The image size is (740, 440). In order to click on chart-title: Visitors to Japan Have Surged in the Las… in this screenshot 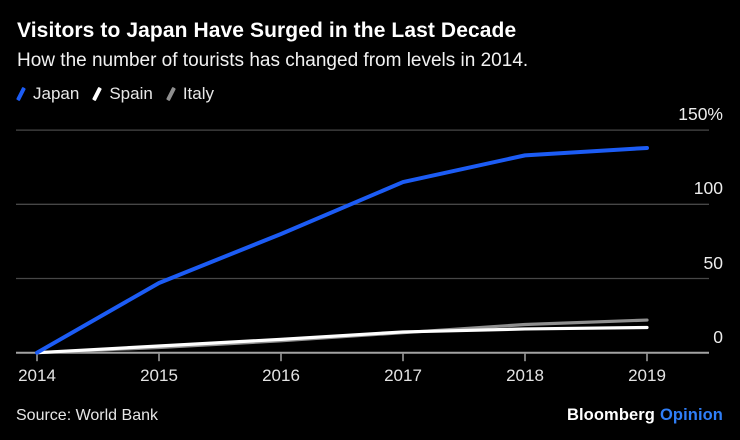, I will do `click(267, 30)`.